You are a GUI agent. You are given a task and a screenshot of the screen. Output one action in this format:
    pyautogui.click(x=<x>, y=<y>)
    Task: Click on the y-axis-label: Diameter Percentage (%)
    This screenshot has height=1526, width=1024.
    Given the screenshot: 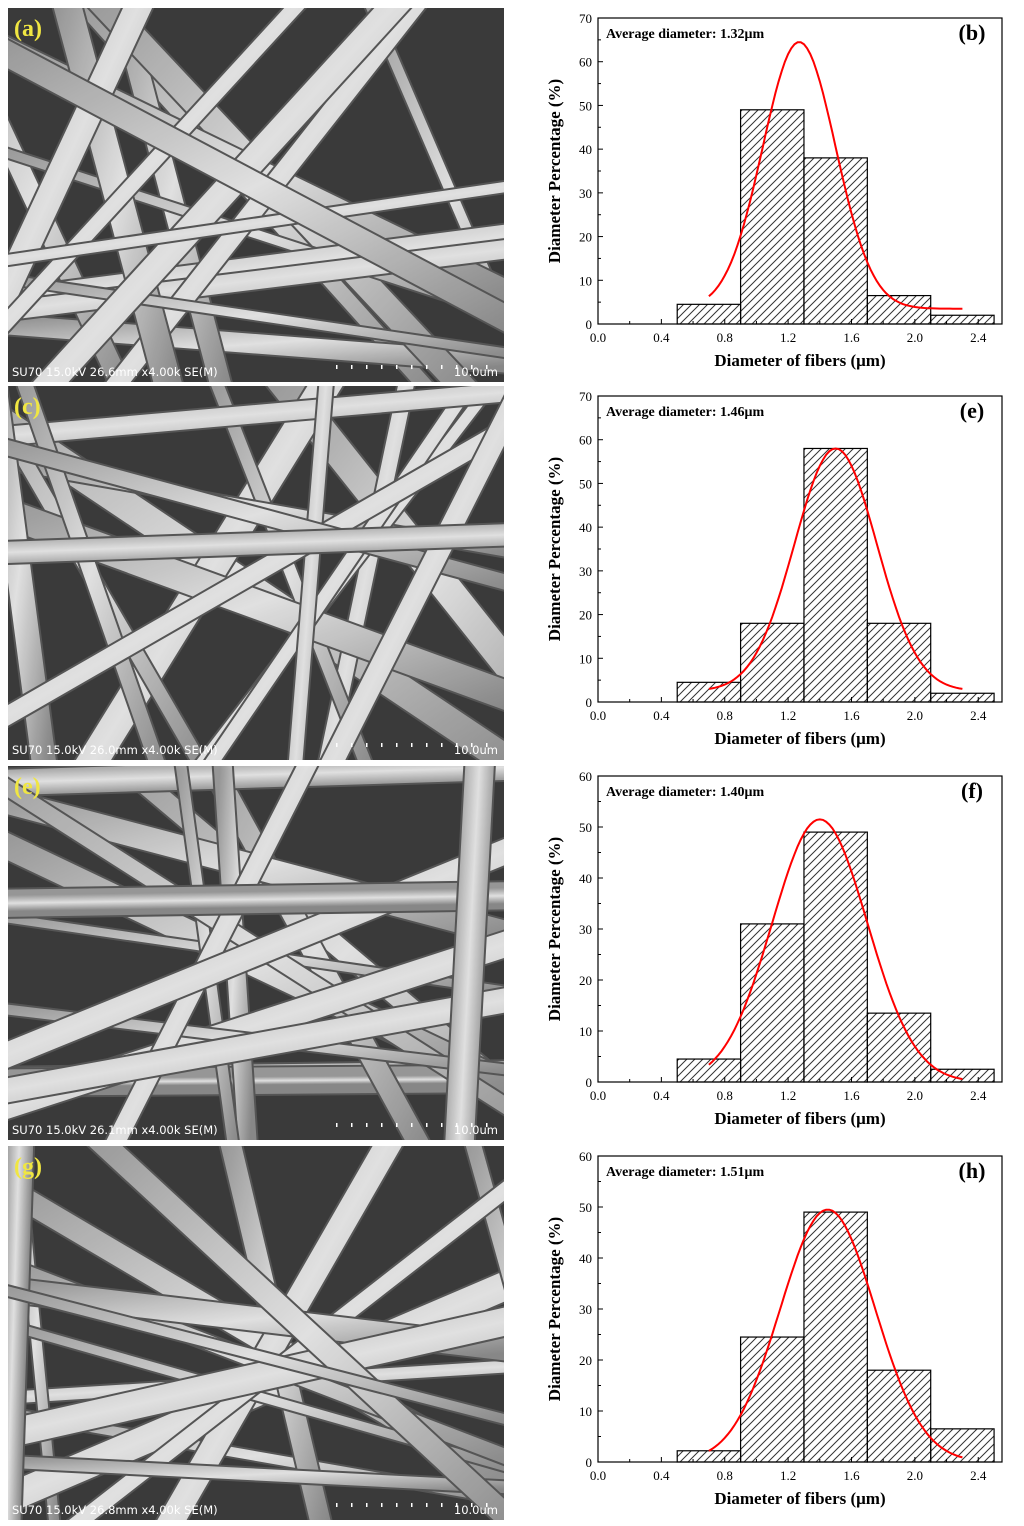 What is the action you would take?
    pyautogui.click(x=554, y=171)
    